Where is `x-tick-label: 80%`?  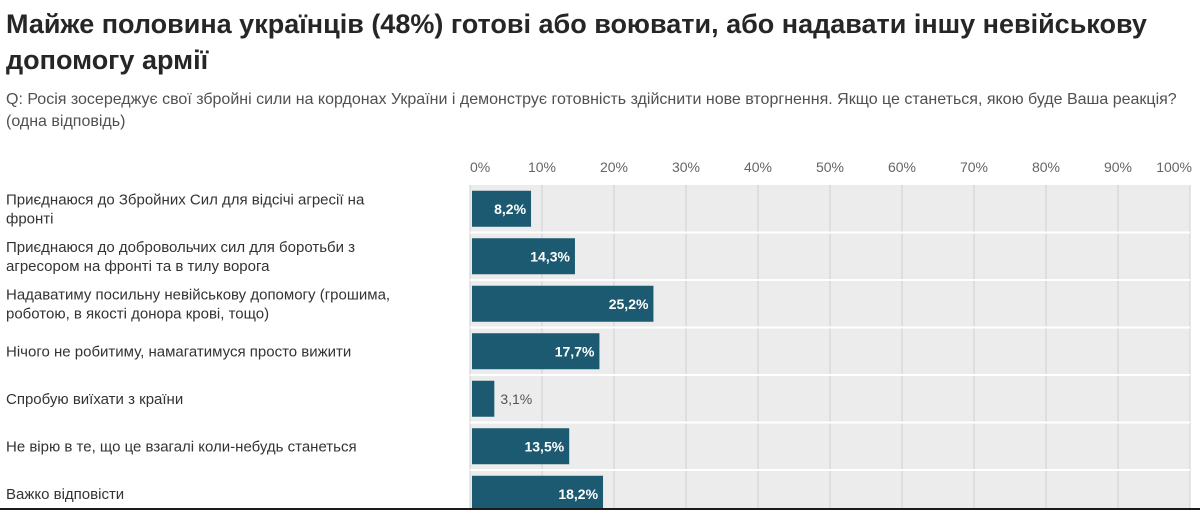 x-tick-label: 80% is located at coordinates (1046, 167).